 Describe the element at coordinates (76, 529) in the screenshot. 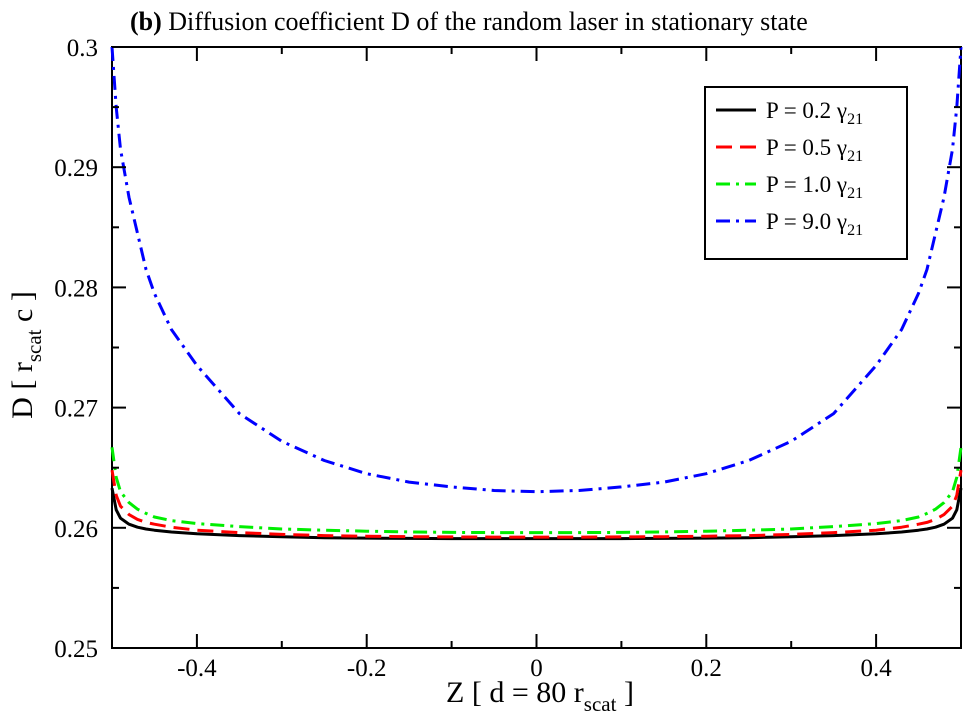

I see `y-tick-label: 0.26` at that location.